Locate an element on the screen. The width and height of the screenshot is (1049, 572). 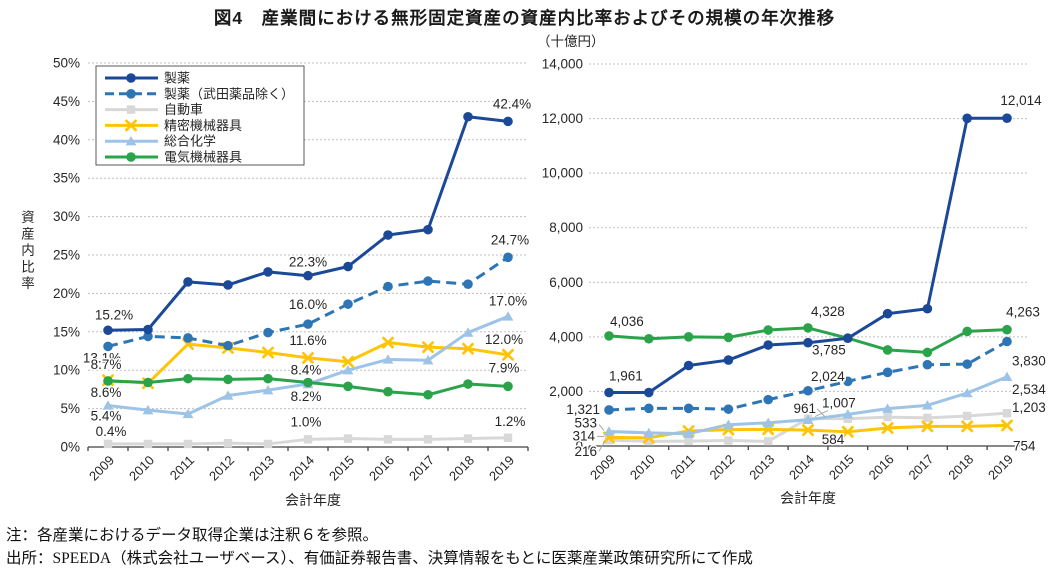
label-pharma-2014: 3,785 is located at coordinates (829, 350).